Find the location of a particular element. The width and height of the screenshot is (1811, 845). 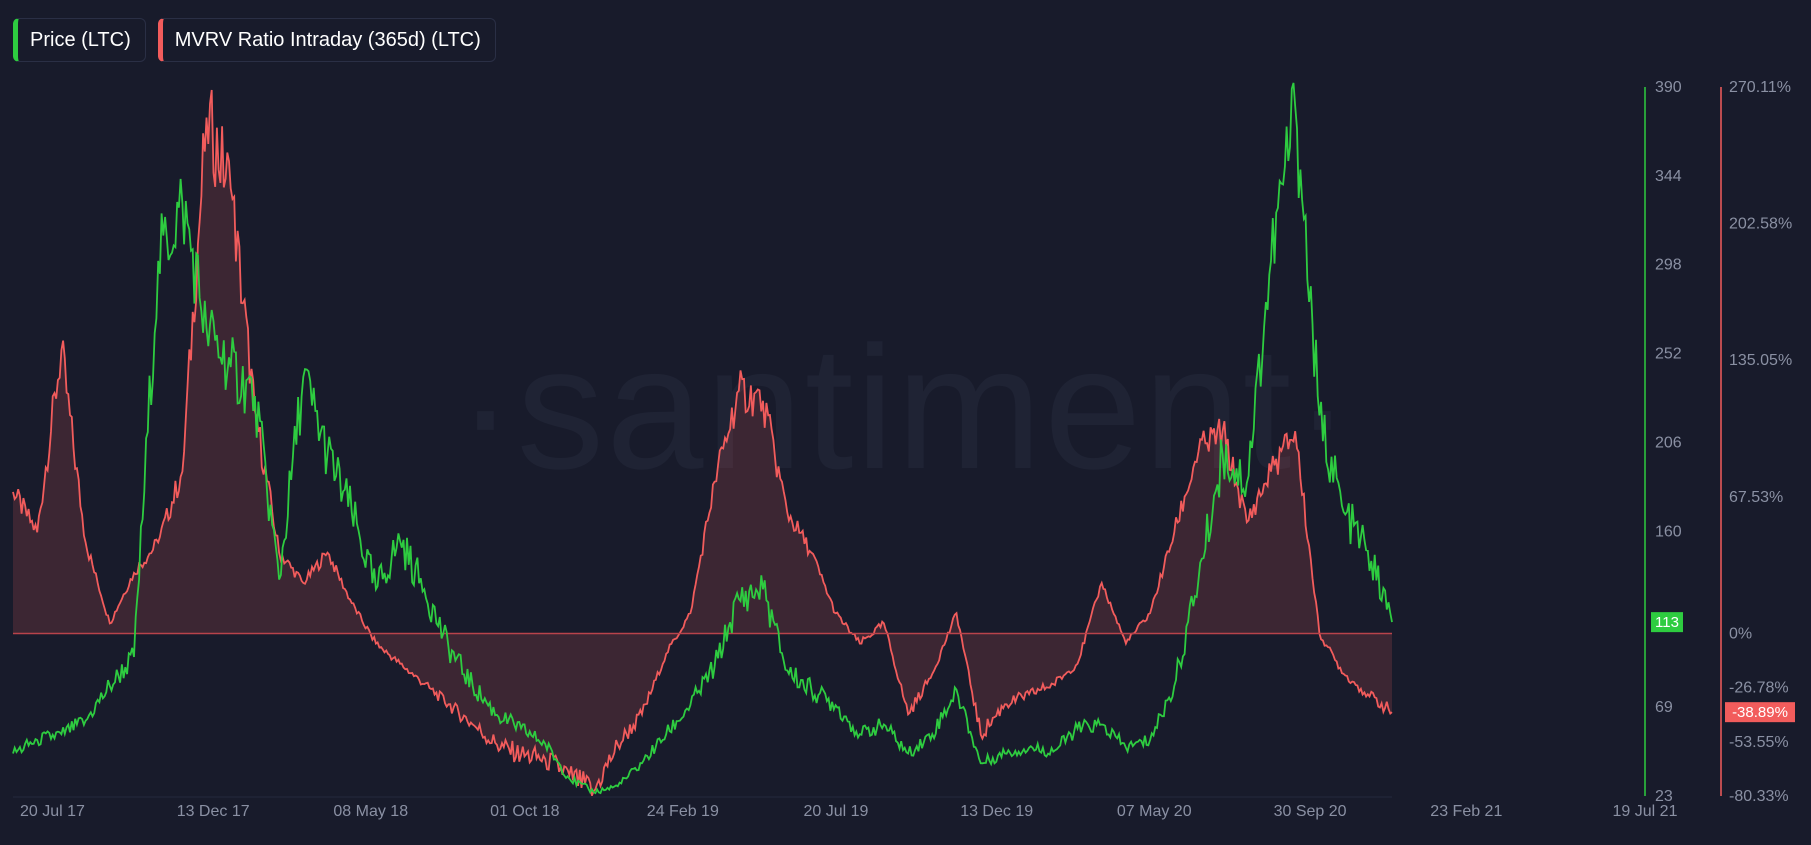

x-tick-label: 30 Sep 20 is located at coordinates (1310, 811).